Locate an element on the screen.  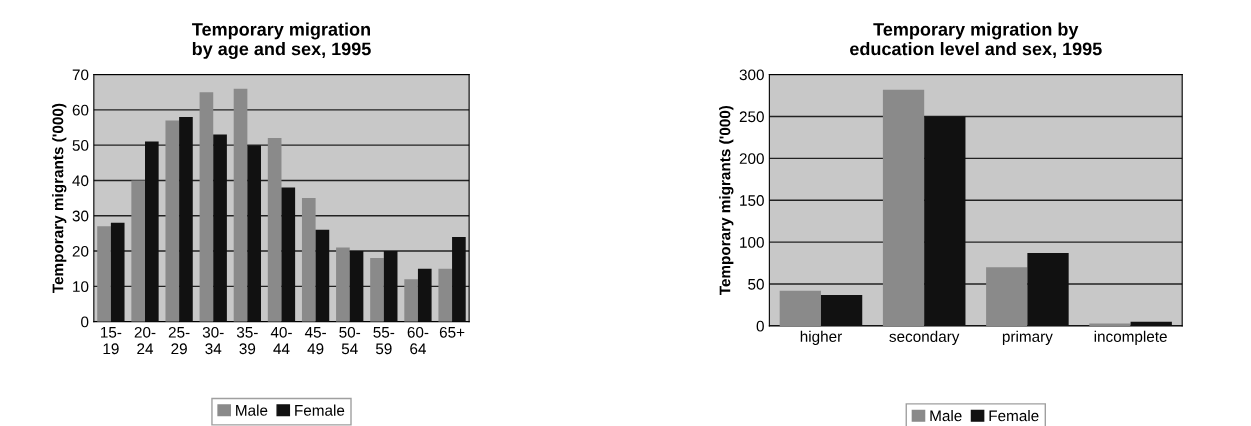
x-tick-label: 45- 49 is located at coordinates (315, 341).